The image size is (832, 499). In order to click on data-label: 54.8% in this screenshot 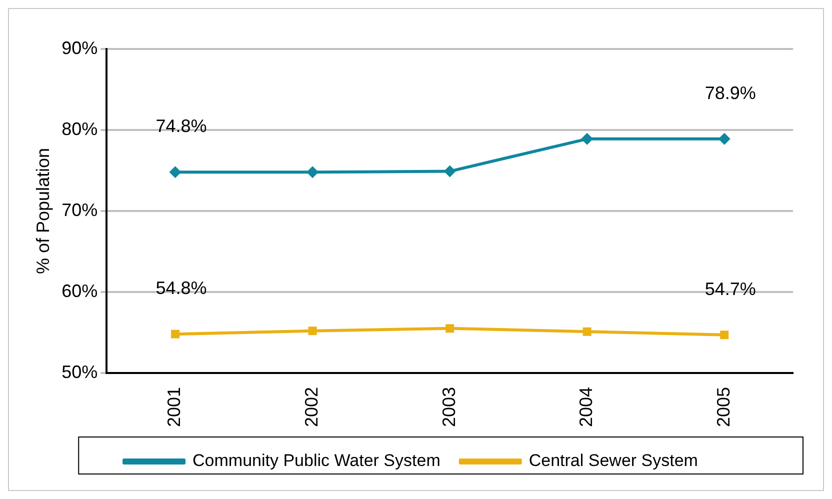, I will do `click(181, 288)`.